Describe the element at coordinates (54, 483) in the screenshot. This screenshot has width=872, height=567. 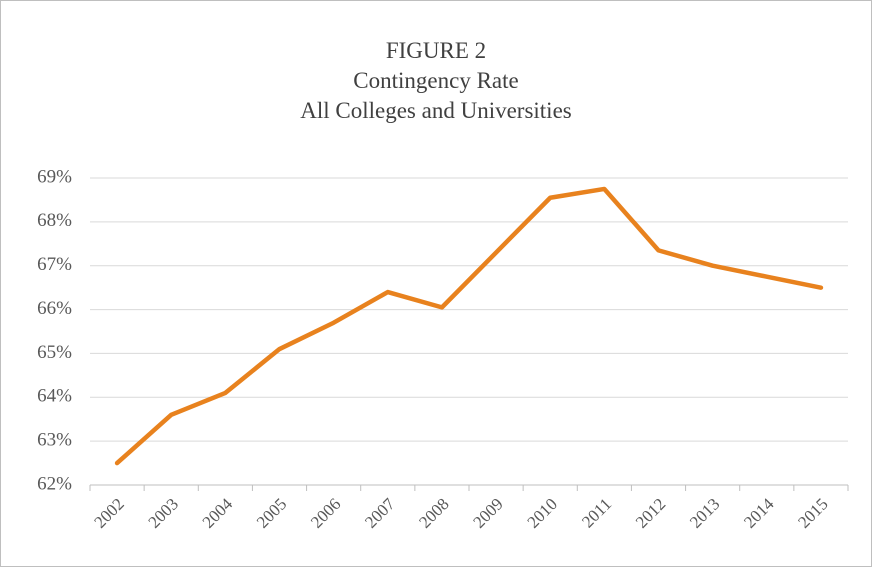
I see `y-tick-label: 62%` at that location.